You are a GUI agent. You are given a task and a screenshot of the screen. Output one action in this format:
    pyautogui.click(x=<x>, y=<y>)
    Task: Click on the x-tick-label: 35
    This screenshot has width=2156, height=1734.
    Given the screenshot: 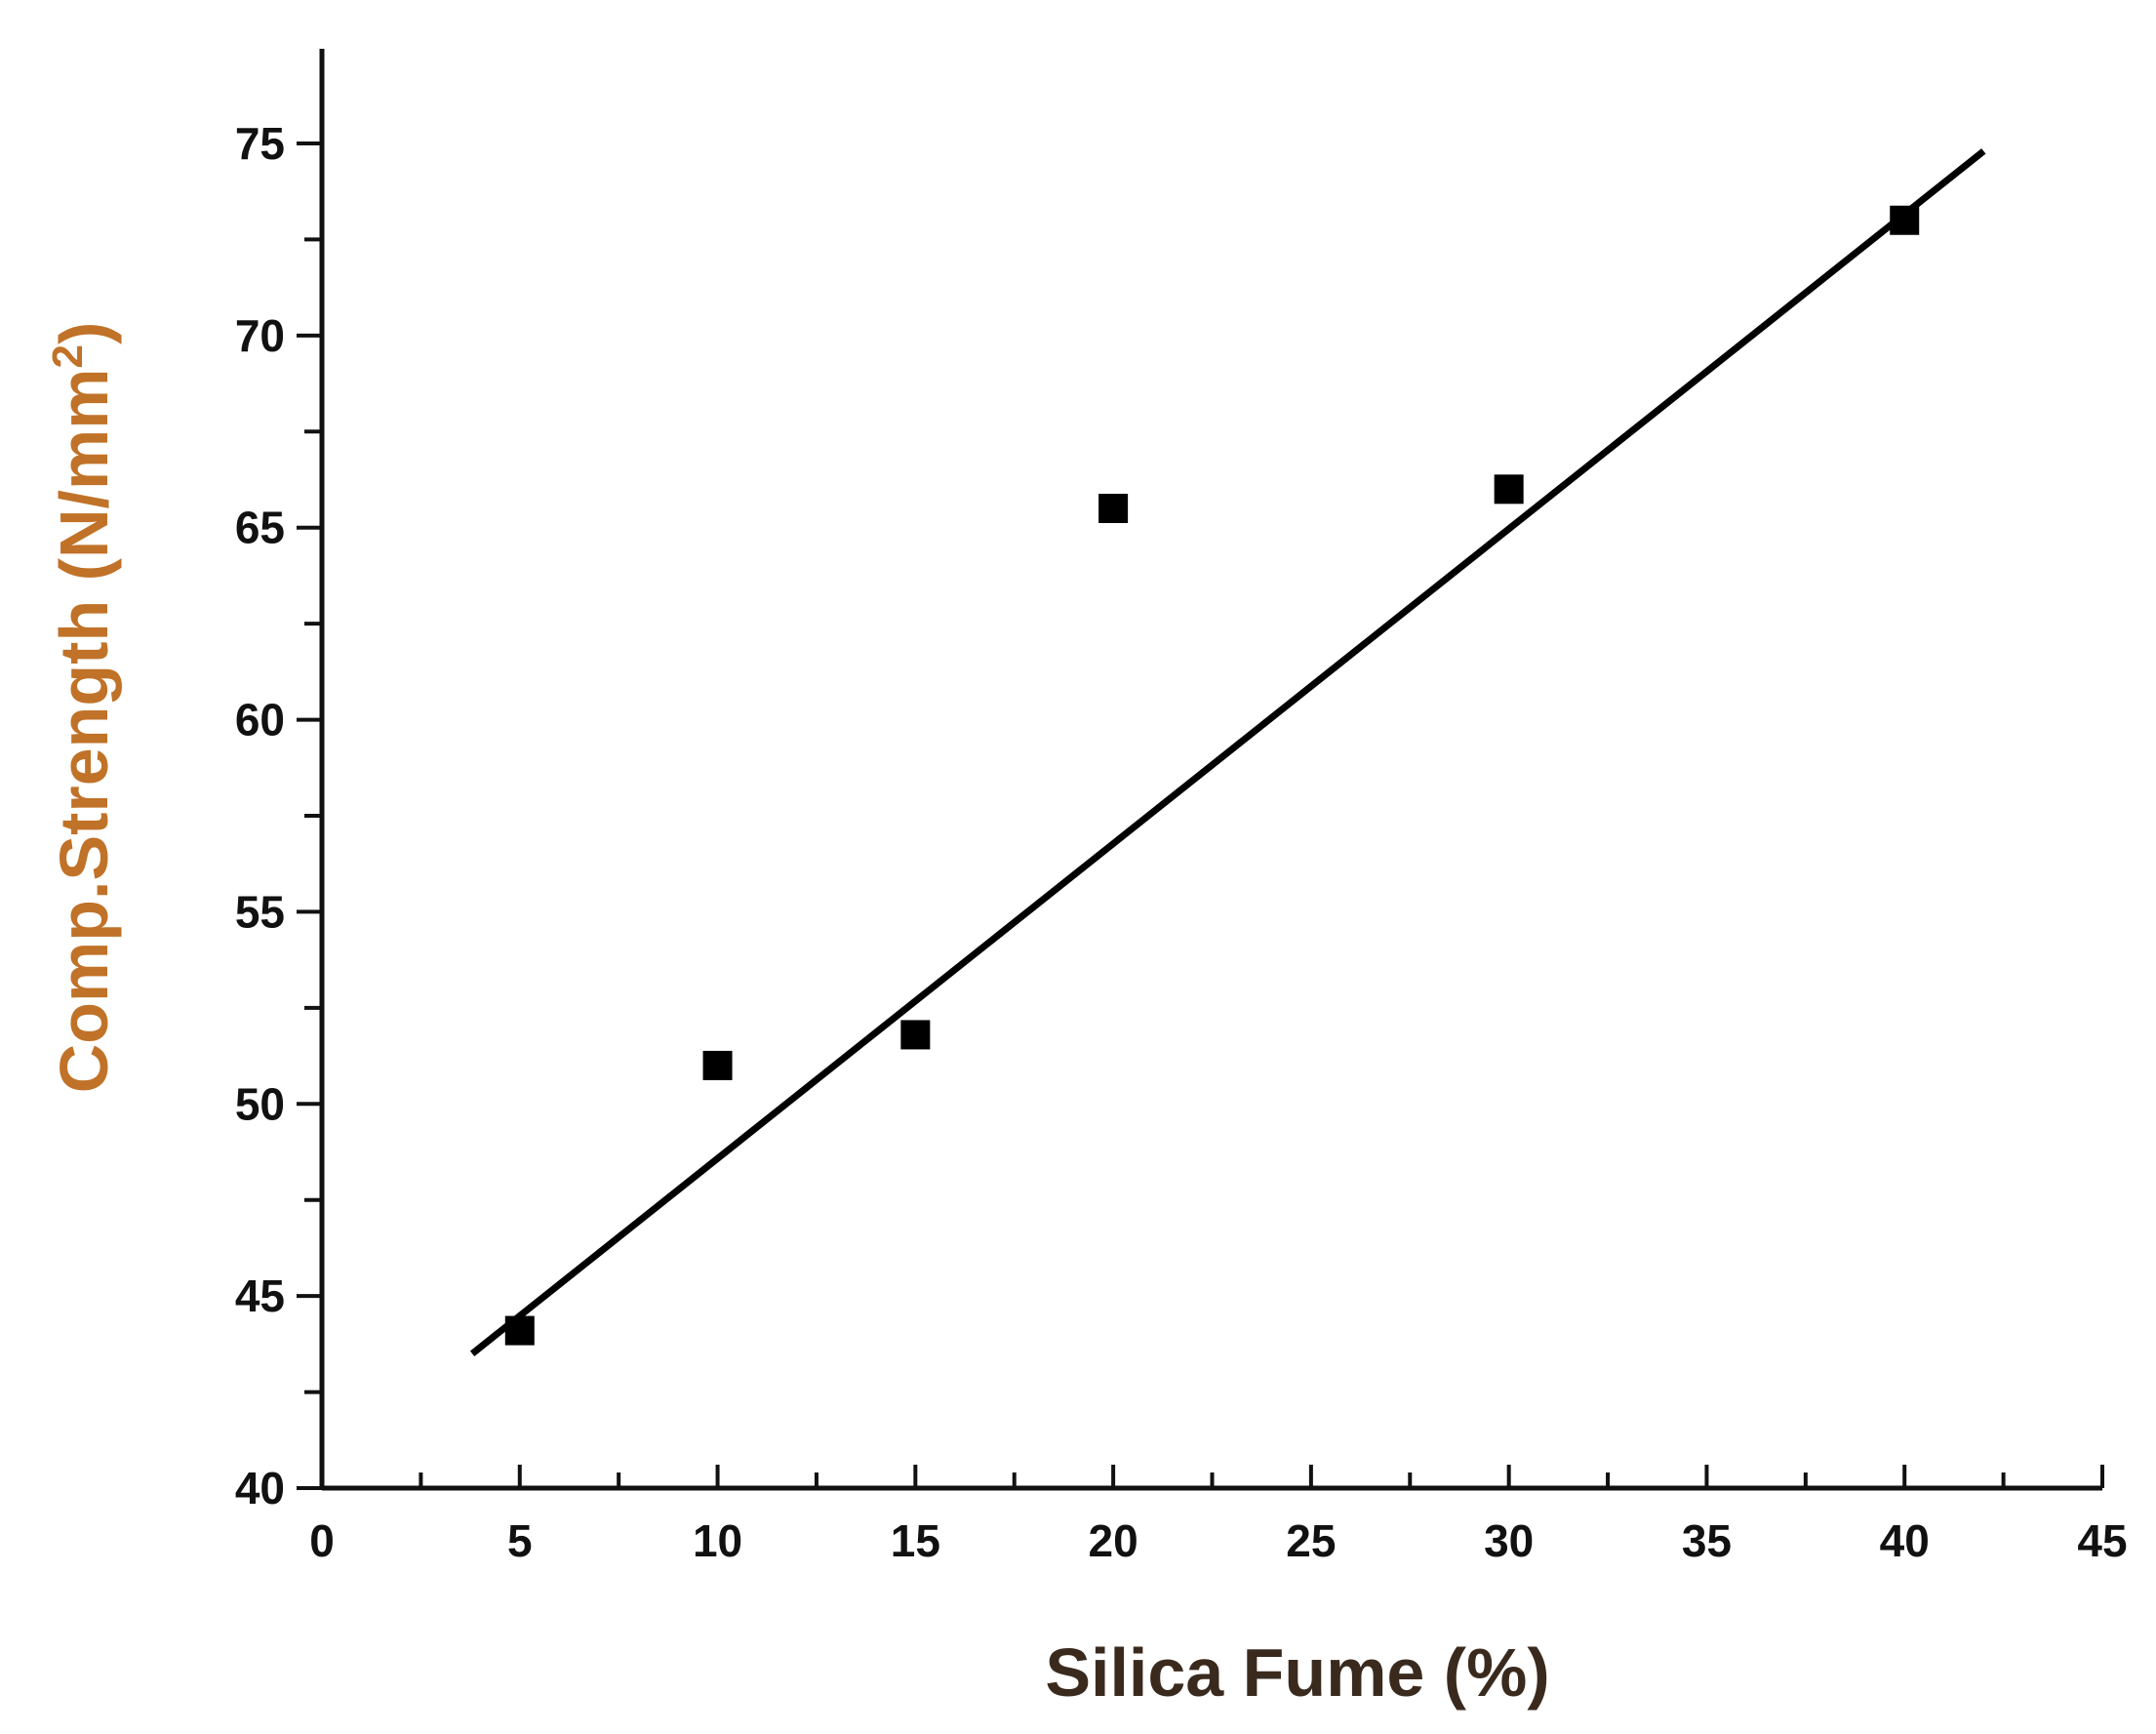 What is the action you would take?
    pyautogui.click(x=1707, y=1540)
    